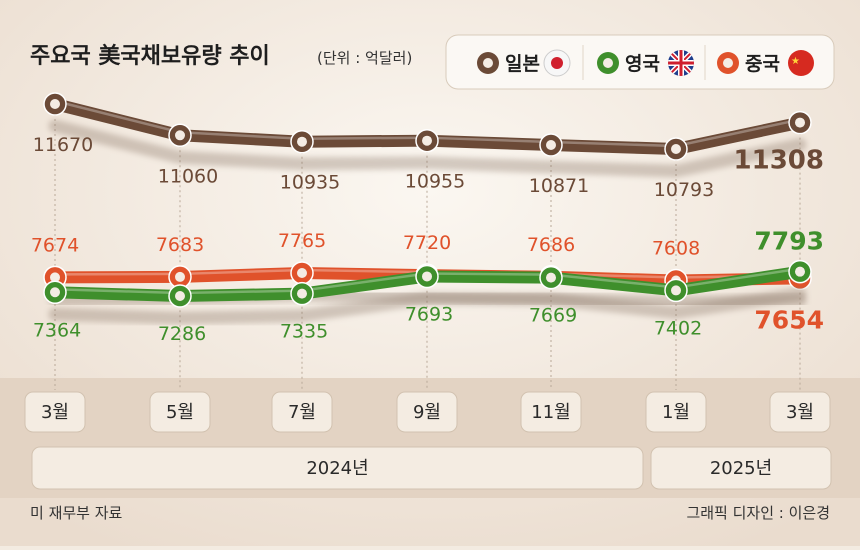  I want to click on legend-item-china: 중국 ★, so click(765, 63).